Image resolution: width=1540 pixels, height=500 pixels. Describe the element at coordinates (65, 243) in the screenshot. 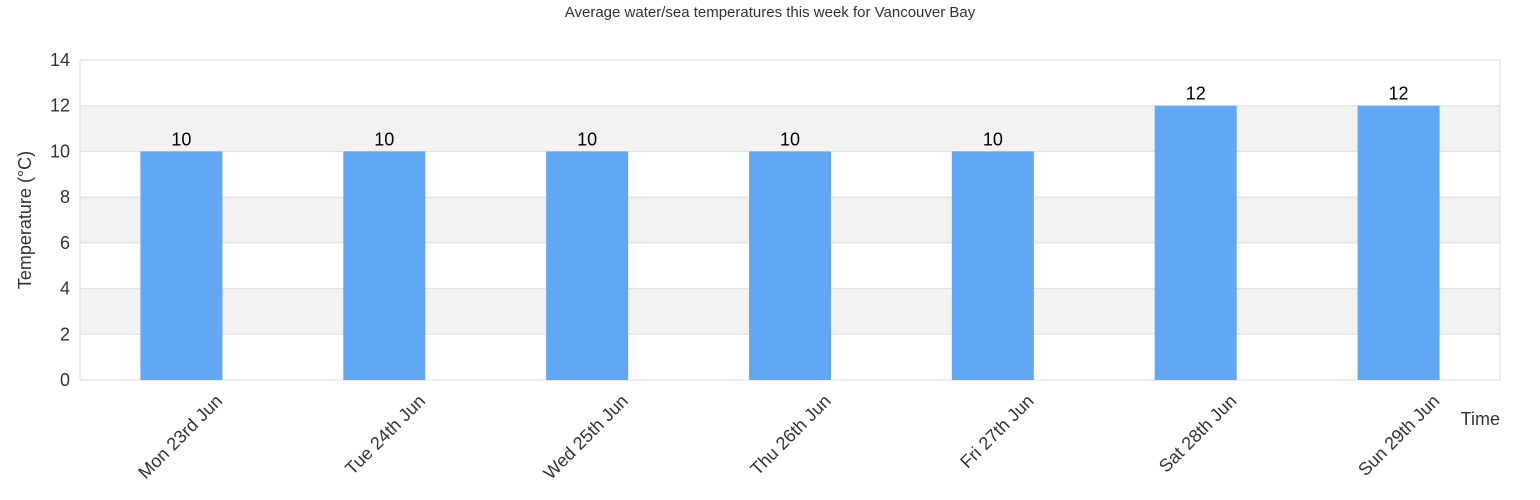

I see `y-tick-label: 6` at that location.